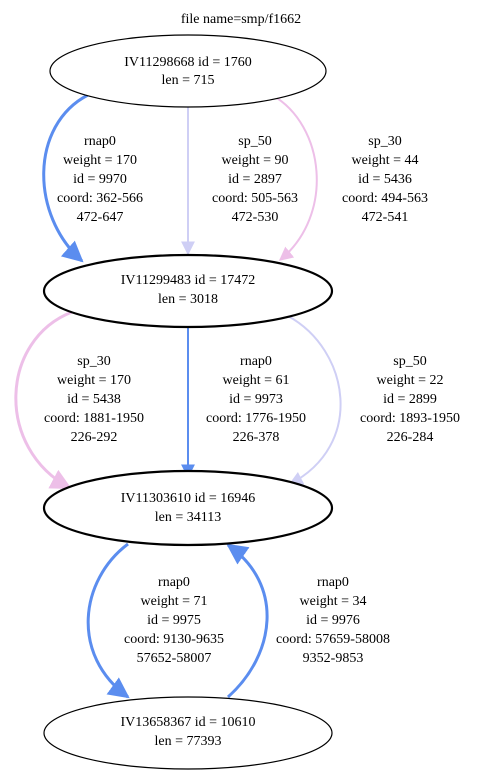  I want to click on node-n3: IV11303610 id = 16946 len = 34113, so click(188, 508).